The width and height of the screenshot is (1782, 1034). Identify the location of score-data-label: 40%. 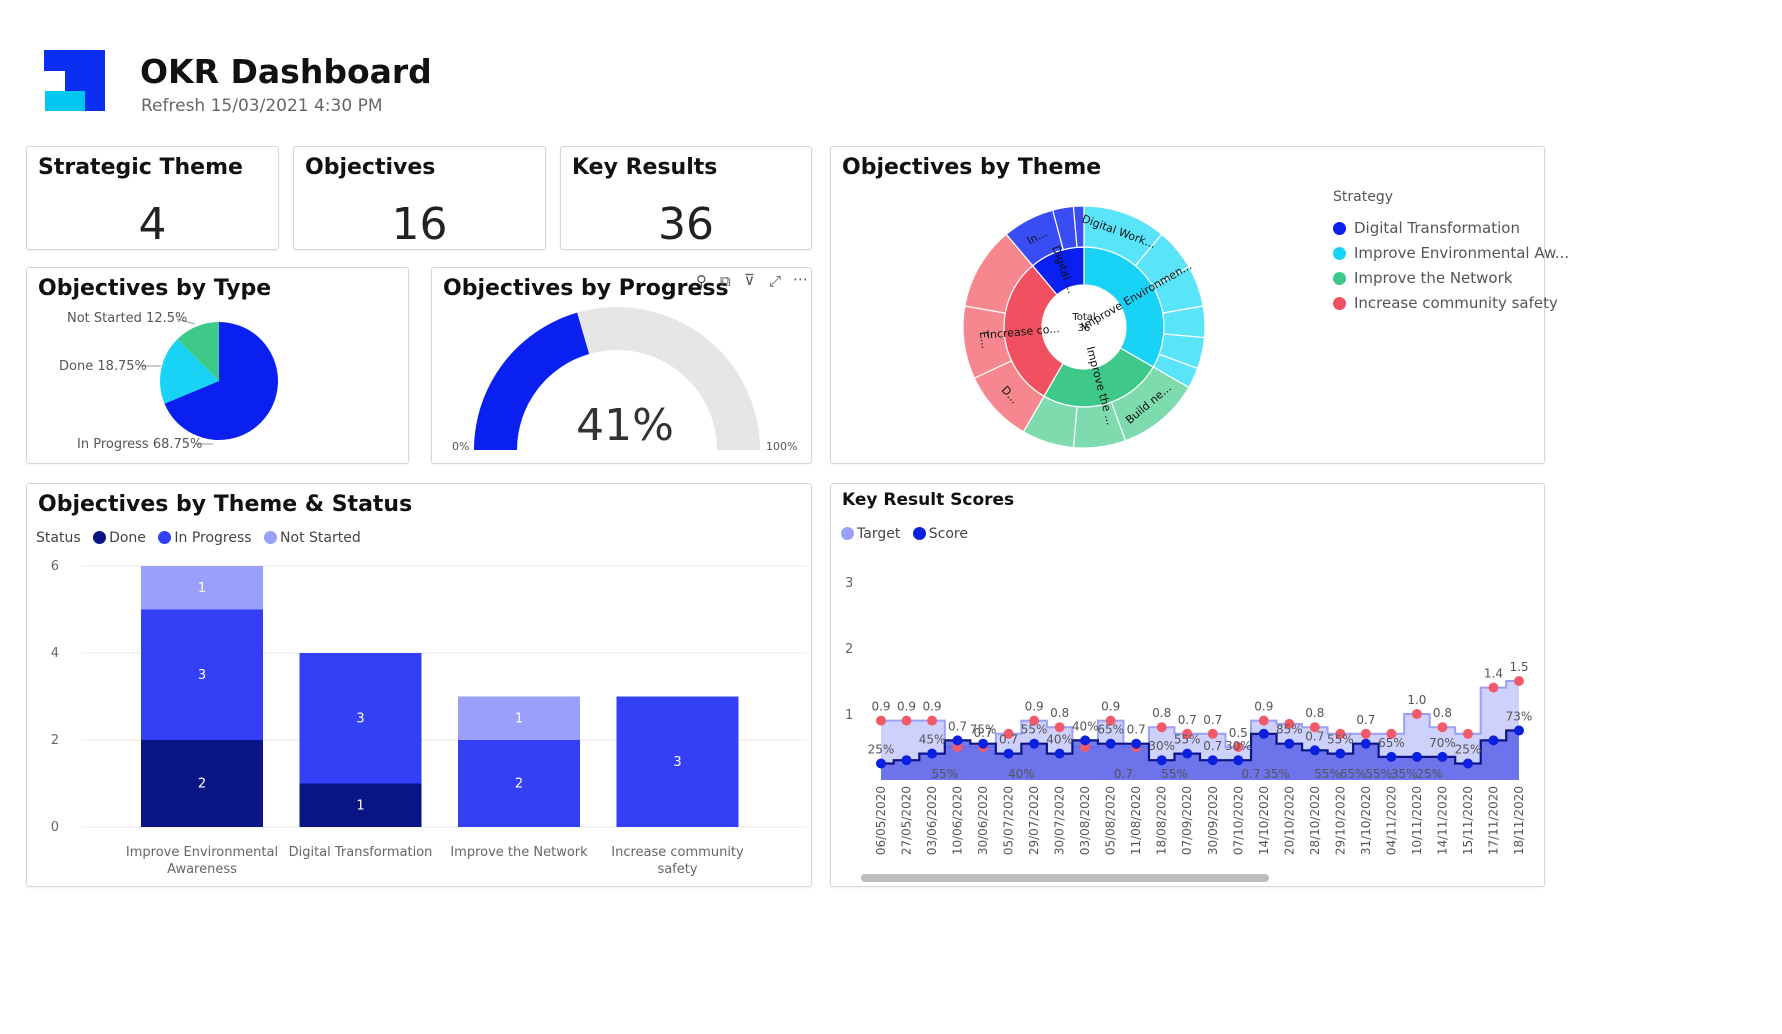
(1059, 740).